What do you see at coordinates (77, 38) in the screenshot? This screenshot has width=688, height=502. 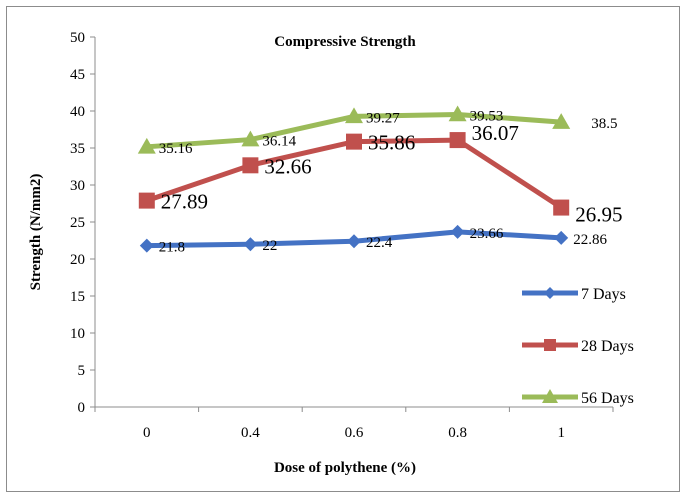 I see `y-tick-label: 50` at bounding box center [77, 38].